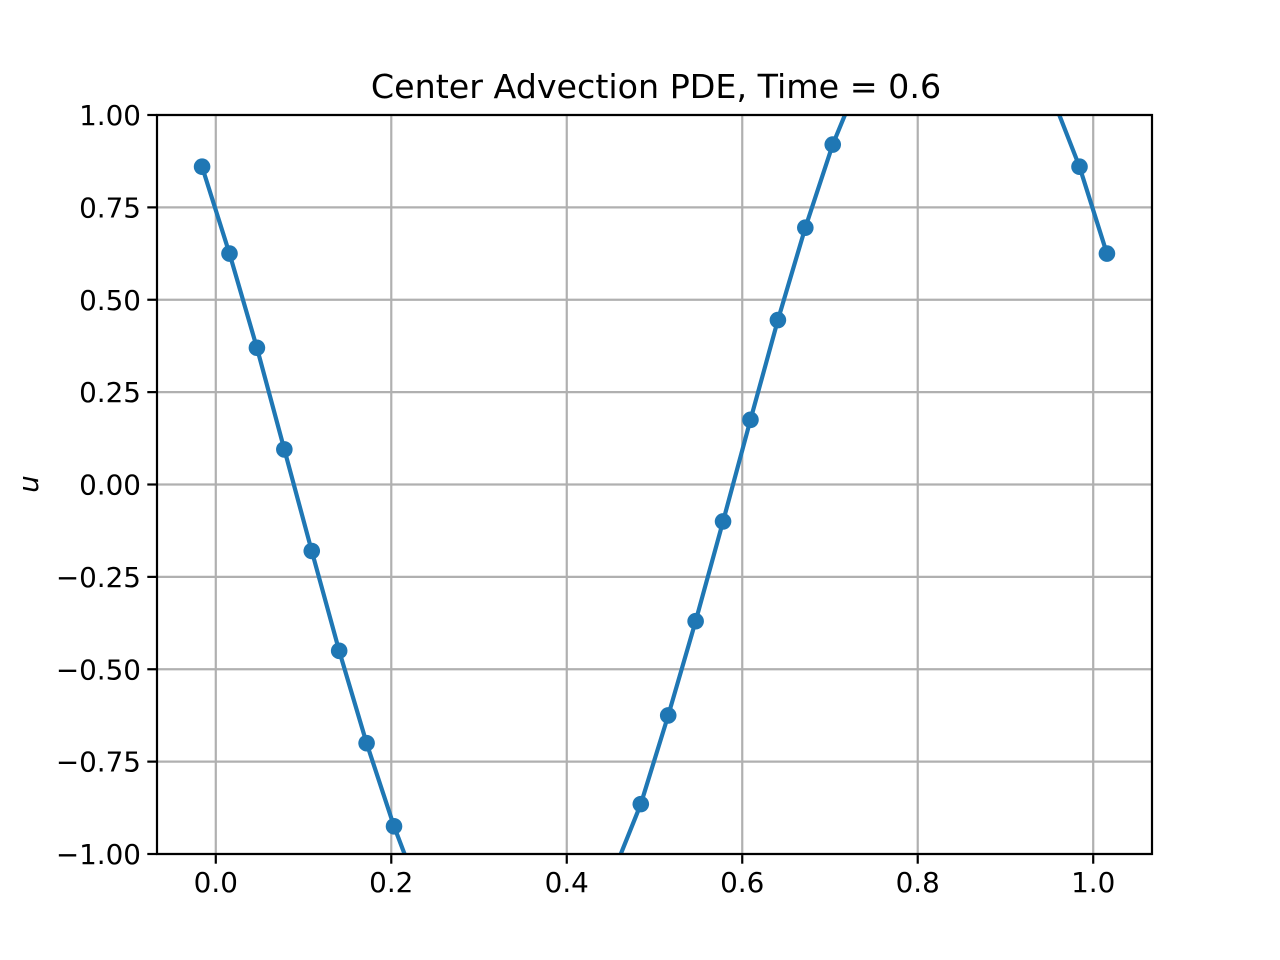  Describe the element at coordinates (98, 669) in the screenshot. I see `y-tick-label: −0.50` at that location.